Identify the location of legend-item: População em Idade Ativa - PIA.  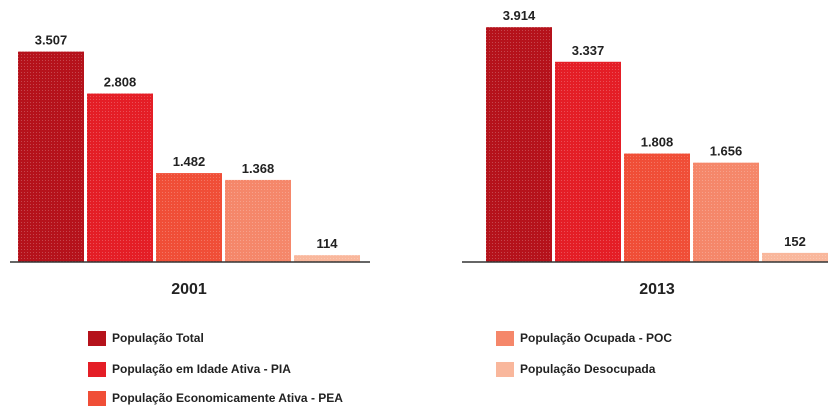
(189, 369).